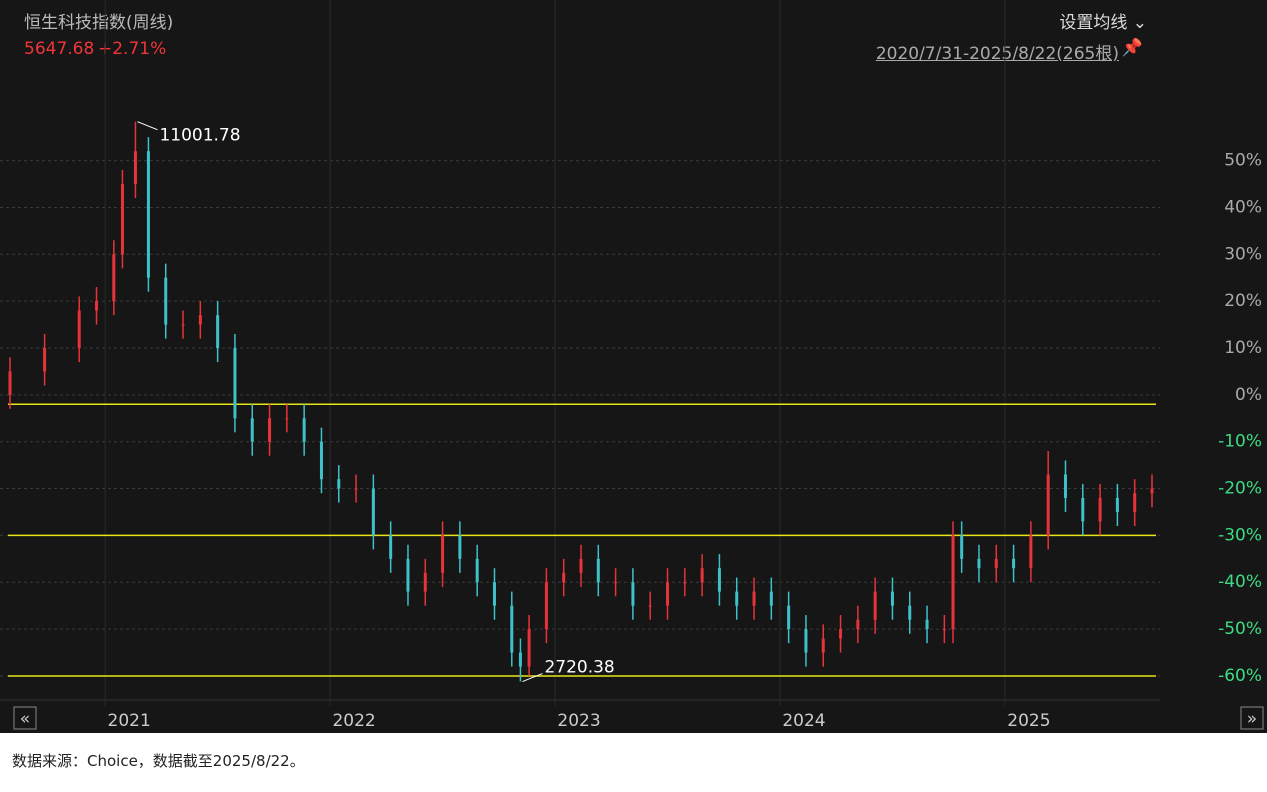  I want to click on x-tick-label: 2024, so click(803, 721).